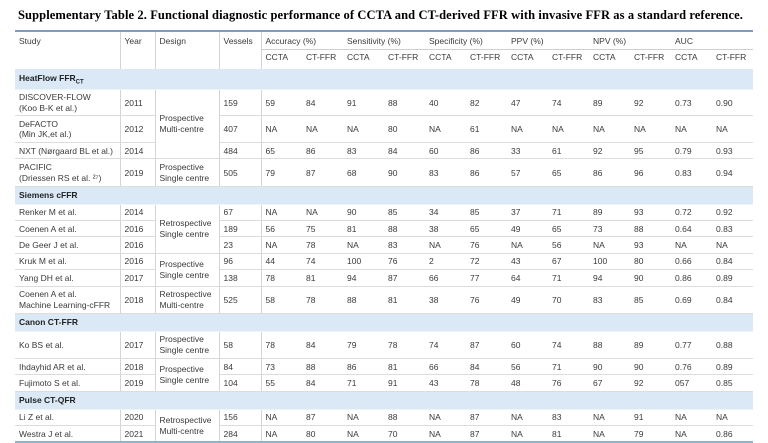 This screenshot has height=443, width=768. I want to click on value-cell: 88, so click(405, 229).